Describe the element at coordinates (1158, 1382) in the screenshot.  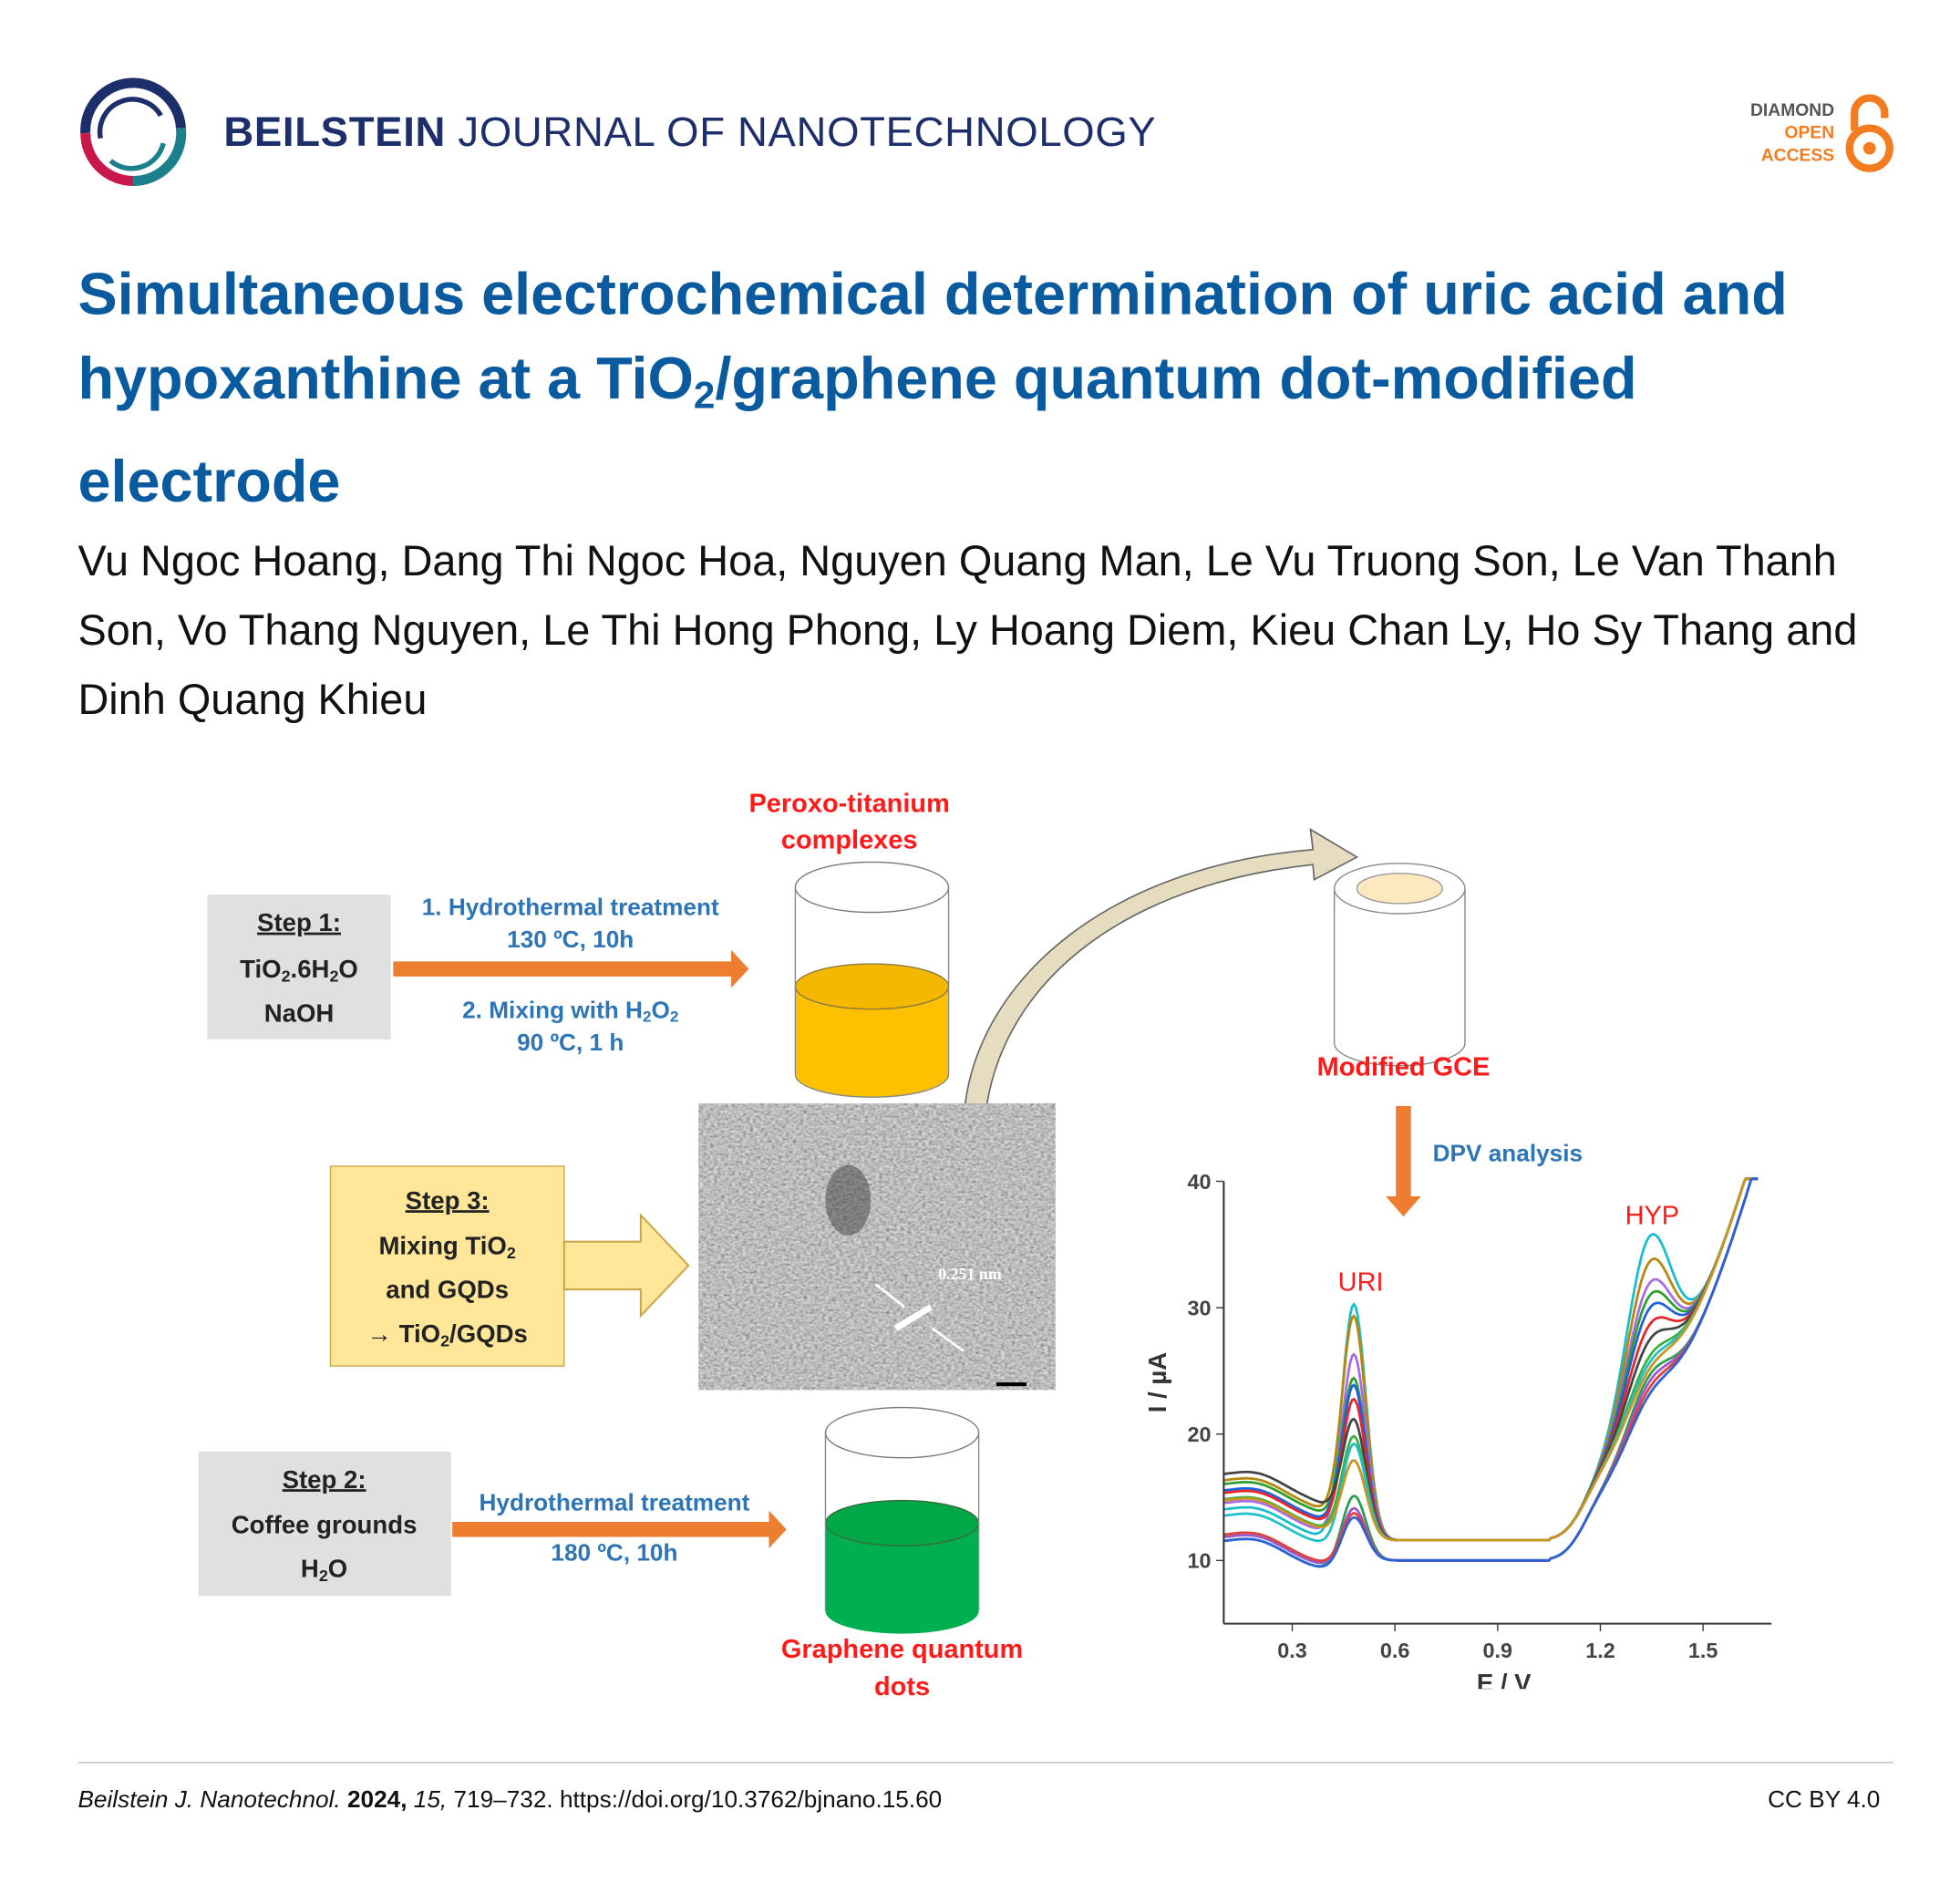
I see `y-axis-label: I / µA` at that location.